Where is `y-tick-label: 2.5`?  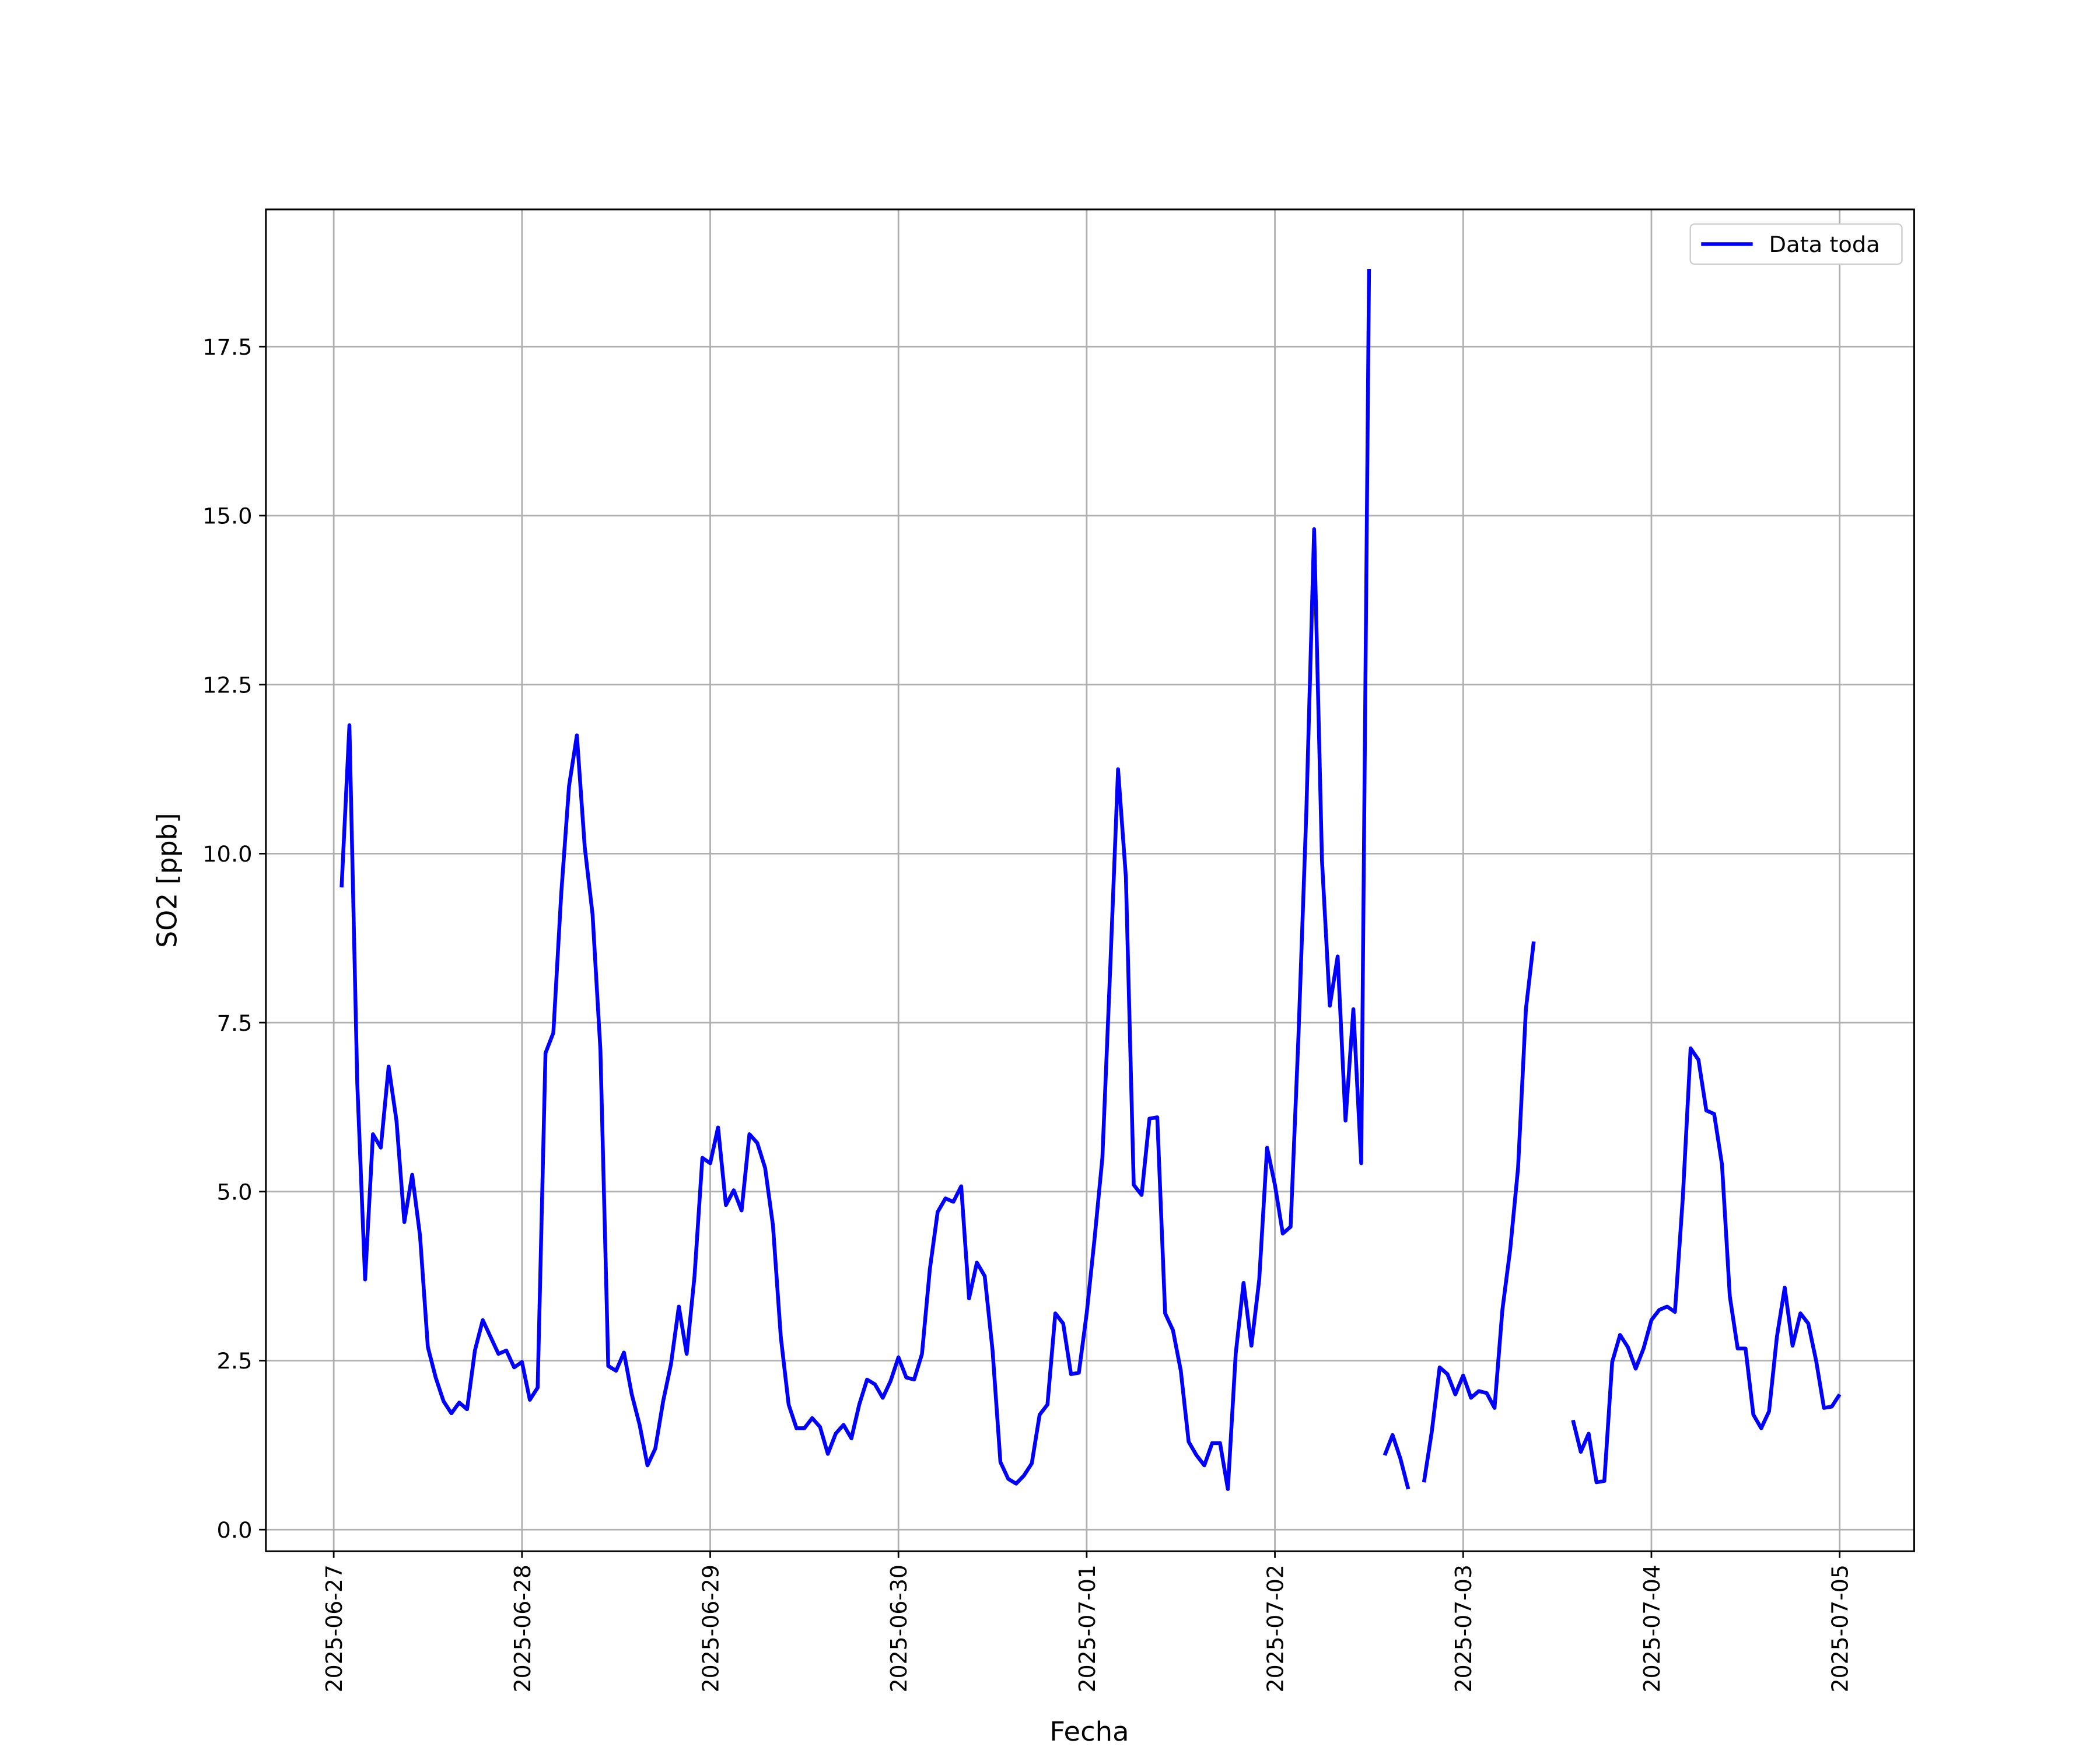
y-tick-label: 2.5 is located at coordinates (235, 1361).